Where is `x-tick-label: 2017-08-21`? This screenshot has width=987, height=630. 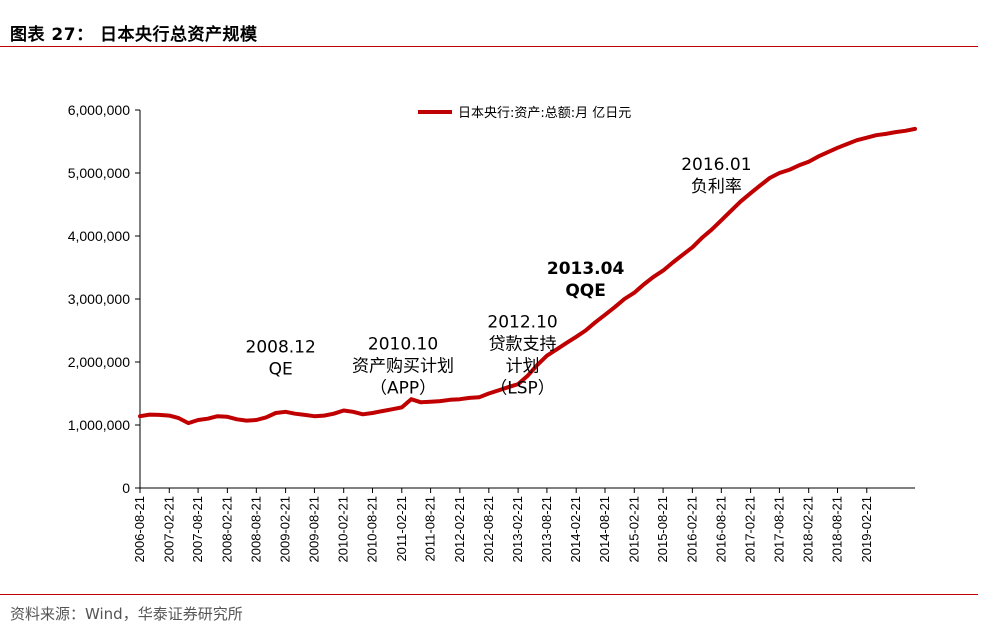
x-tick-label: 2017-08-21 is located at coordinates (778, 529).